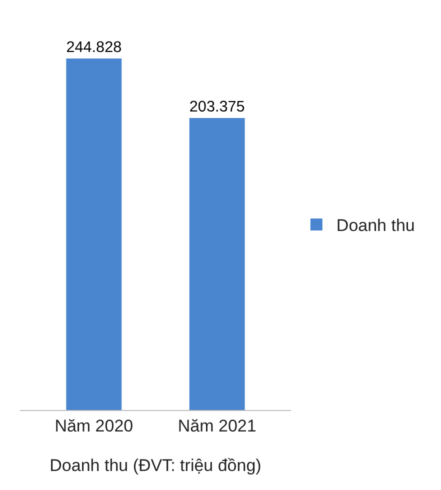 The image size is (441, 490). What do you see at coordinates (217, 107) in the screenshot?
I see `data-label: 203.375` at bounding box center [217, 107].